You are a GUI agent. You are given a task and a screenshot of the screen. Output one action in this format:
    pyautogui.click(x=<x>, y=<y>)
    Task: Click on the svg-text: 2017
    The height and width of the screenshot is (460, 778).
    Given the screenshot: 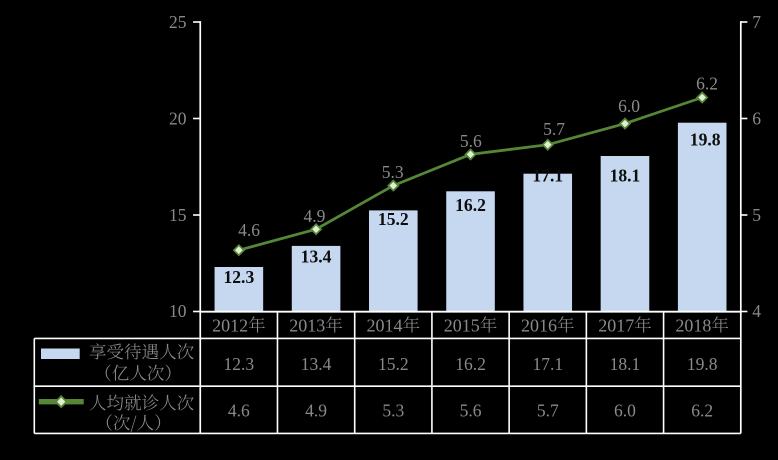 What is the action you would take?
    pyautogui.click(x=616, y=325)
    